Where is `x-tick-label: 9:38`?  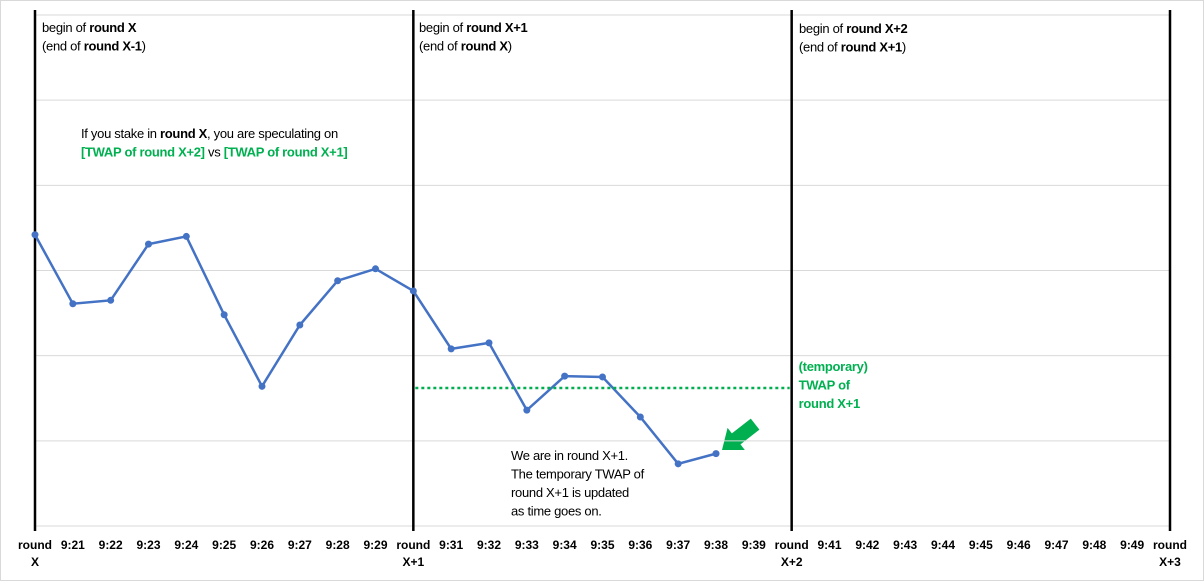
x-tick-label: 9:38 is located at coordinates (716, 545).